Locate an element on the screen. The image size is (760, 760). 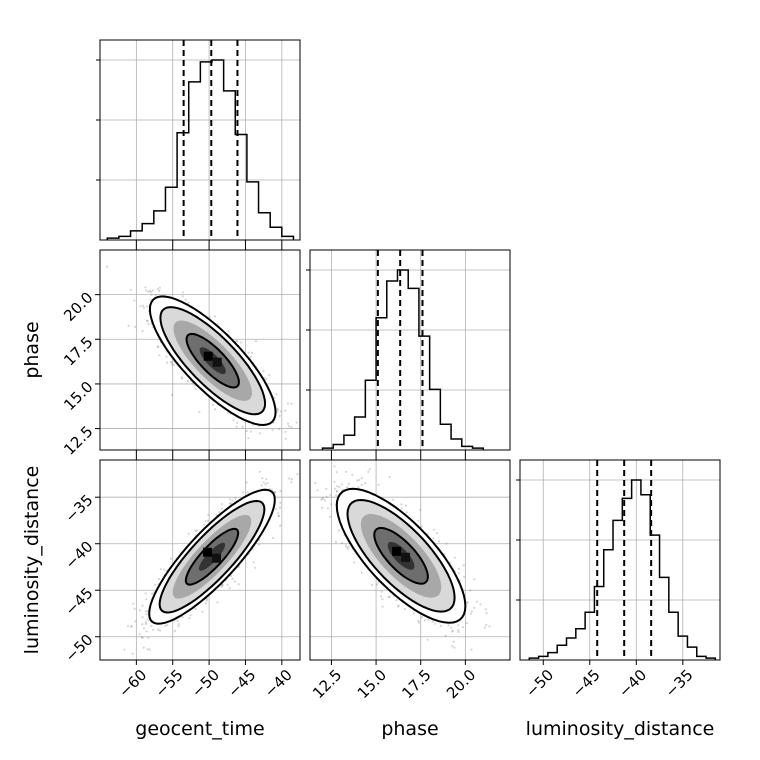
scatter-panel-geocent_time-phase is located at coordinates (198, 350).